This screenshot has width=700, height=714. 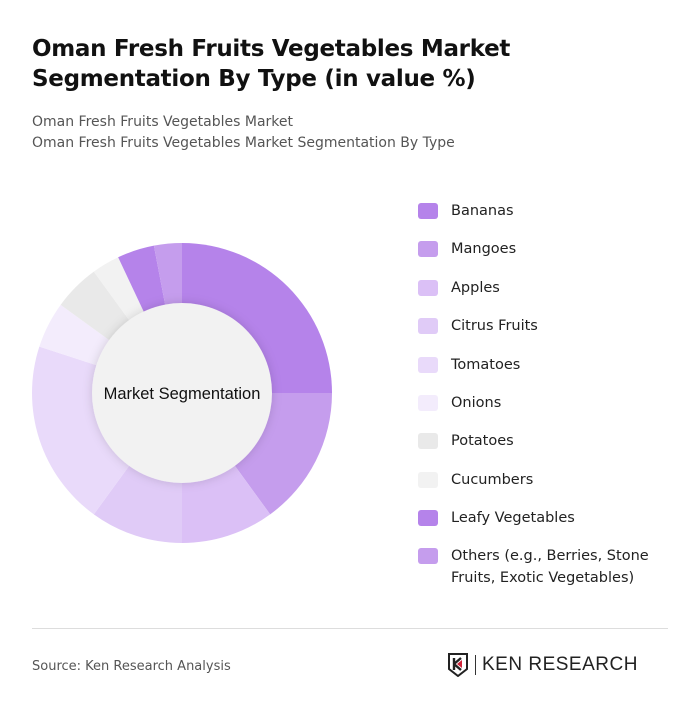 I want to click on legend-label: Onions, so click(x=476, y=403).